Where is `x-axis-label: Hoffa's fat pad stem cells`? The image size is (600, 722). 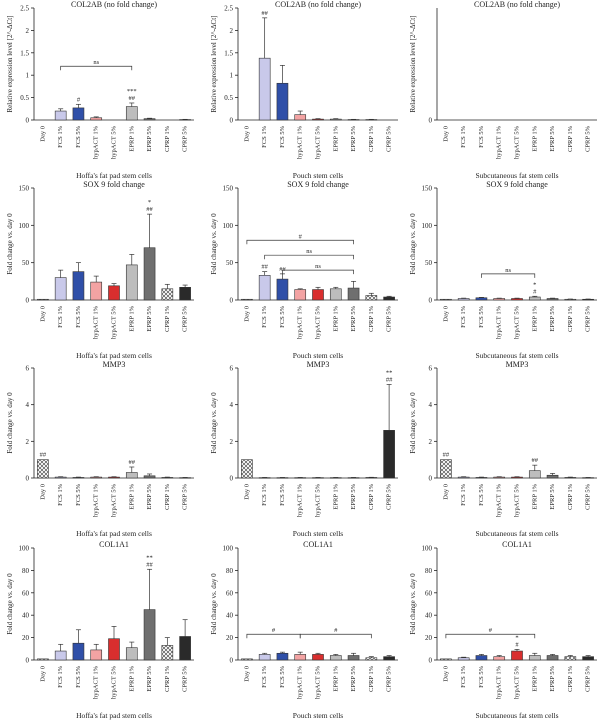 x-axis-label: Hoffa's fat pad stem cells is located at coordinates (114, 533).